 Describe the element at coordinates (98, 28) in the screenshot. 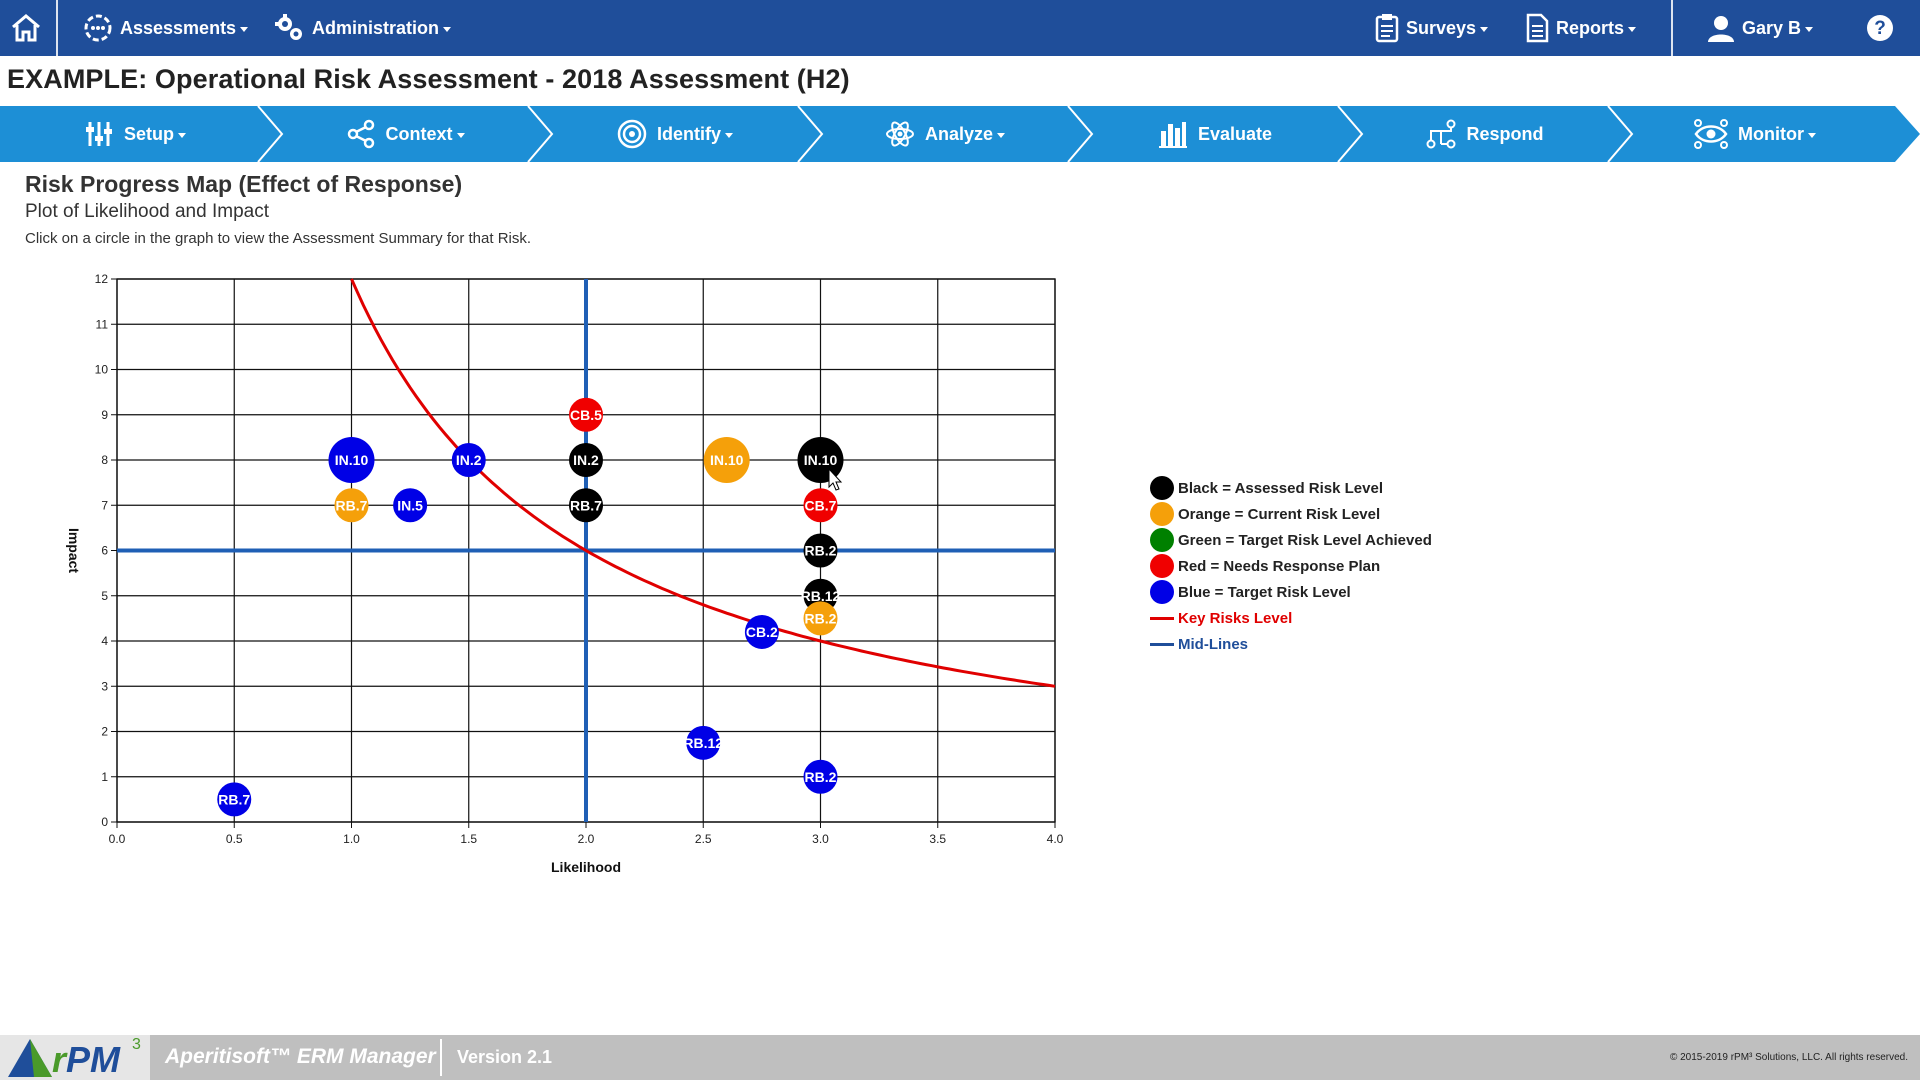

I see `assessments-icon` at that location.